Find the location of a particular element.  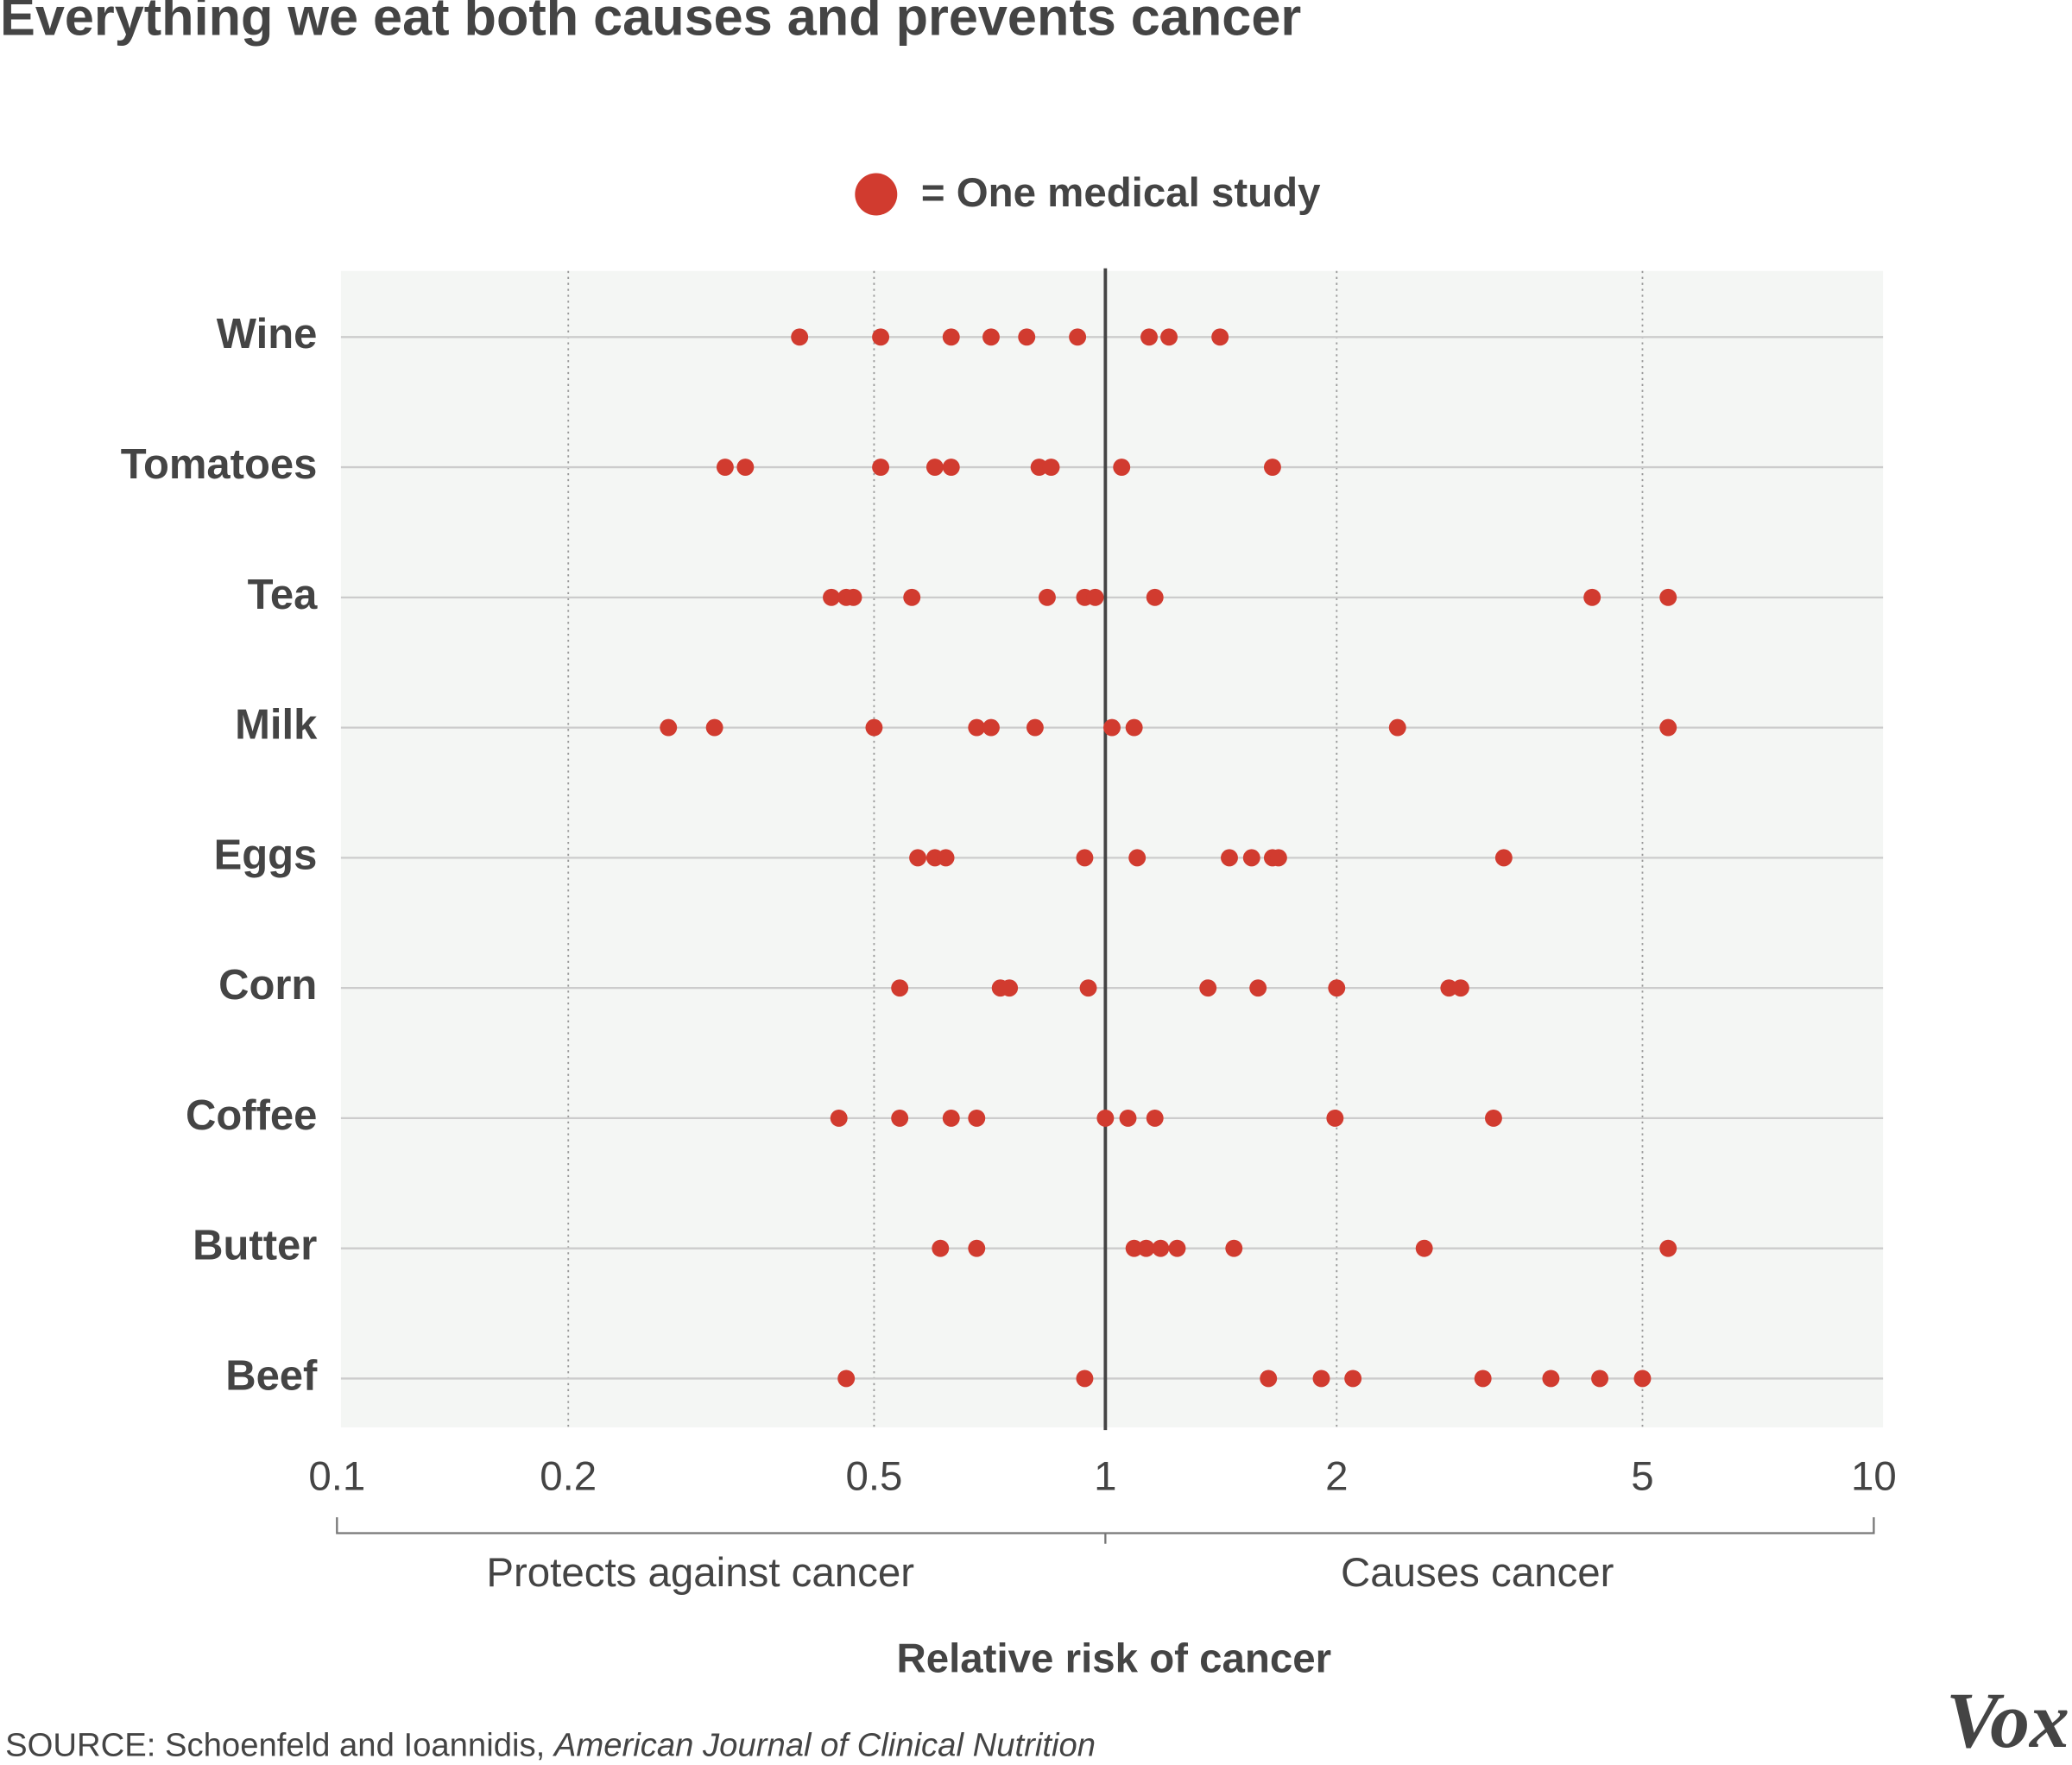

y-tick-label: Tea is located at coordinates (283, 595).